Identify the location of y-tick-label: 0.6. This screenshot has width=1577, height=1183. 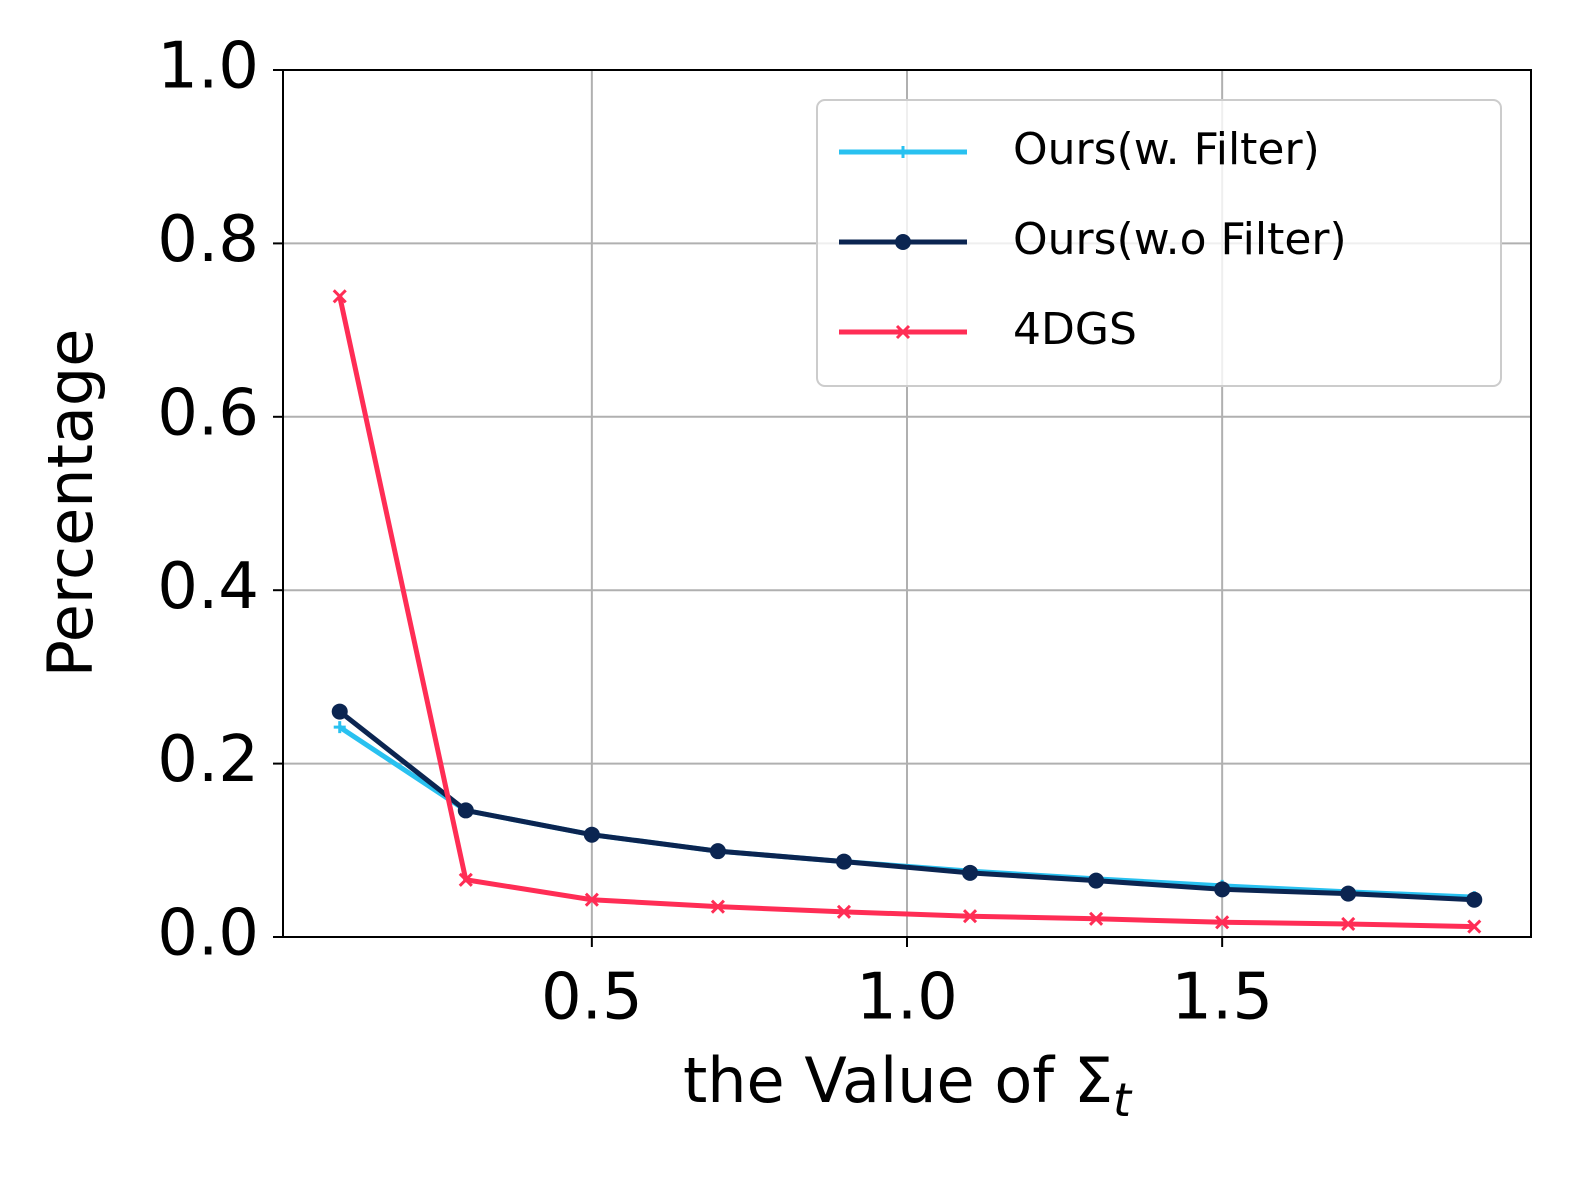
(208, 413).